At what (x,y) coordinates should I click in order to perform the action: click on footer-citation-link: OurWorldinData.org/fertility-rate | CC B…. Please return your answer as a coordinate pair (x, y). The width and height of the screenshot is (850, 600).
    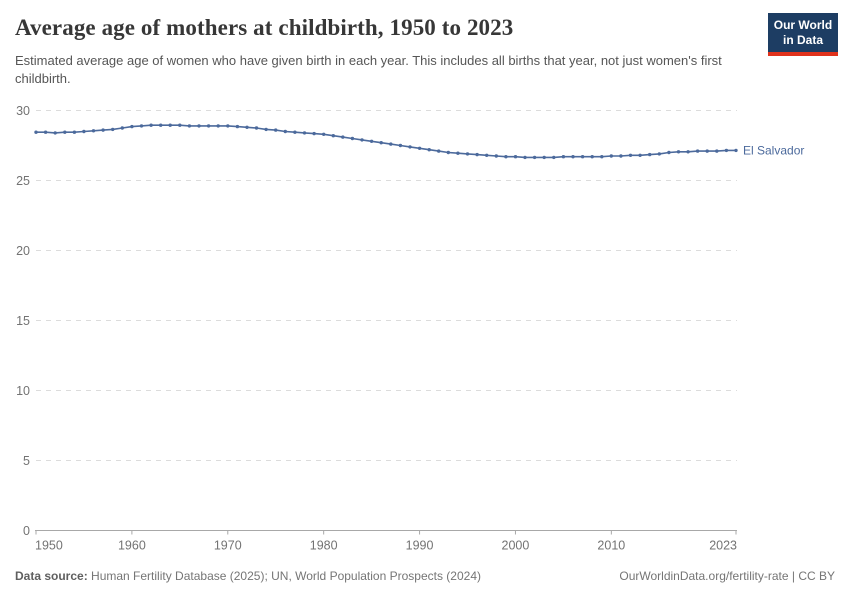
    Looking at the image, I should click on (727, 576).